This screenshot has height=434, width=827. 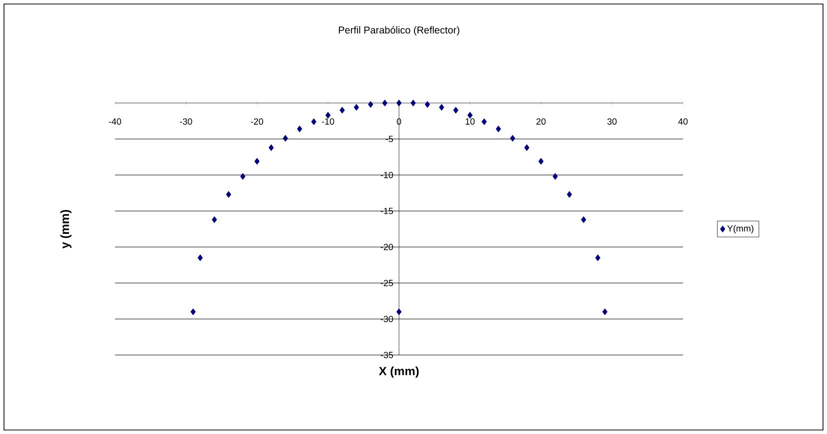 I want to click on x-tick-label: -10, so click(x=328, y=121).